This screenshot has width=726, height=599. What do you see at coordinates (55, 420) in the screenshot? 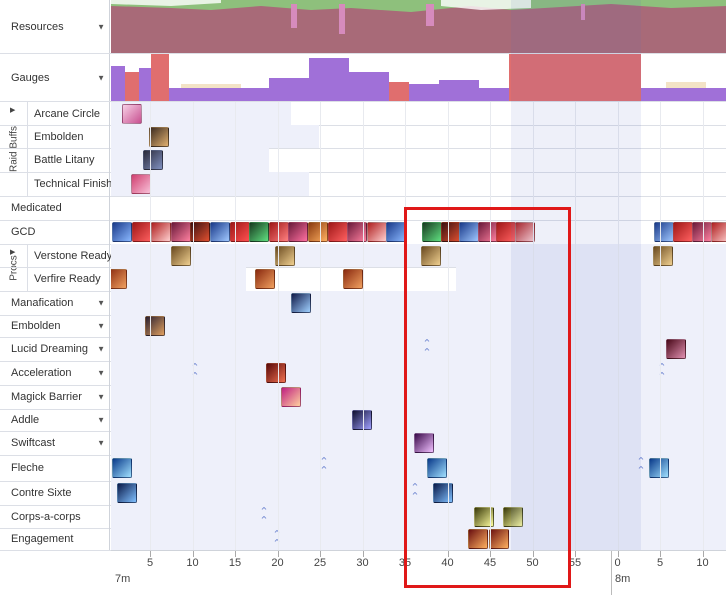
I see `row-label-addle: Addle ▼` at bounding box center [55, 420].